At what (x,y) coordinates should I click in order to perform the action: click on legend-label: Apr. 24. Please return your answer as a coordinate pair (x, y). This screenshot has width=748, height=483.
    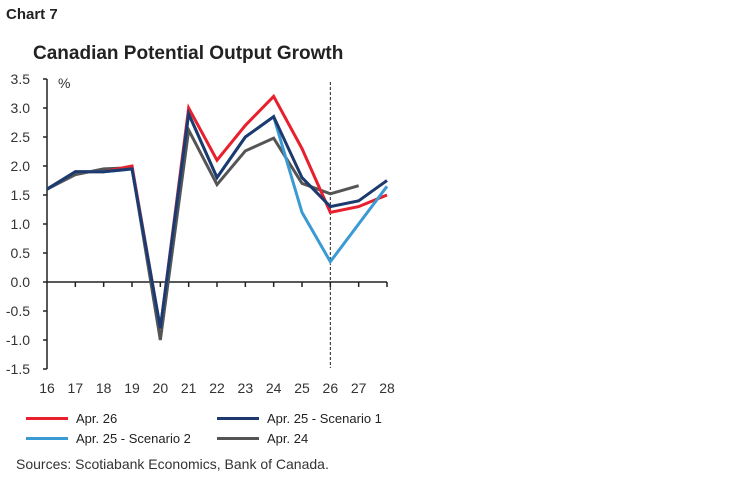
    Looking at the image, I should click on (288, 438).